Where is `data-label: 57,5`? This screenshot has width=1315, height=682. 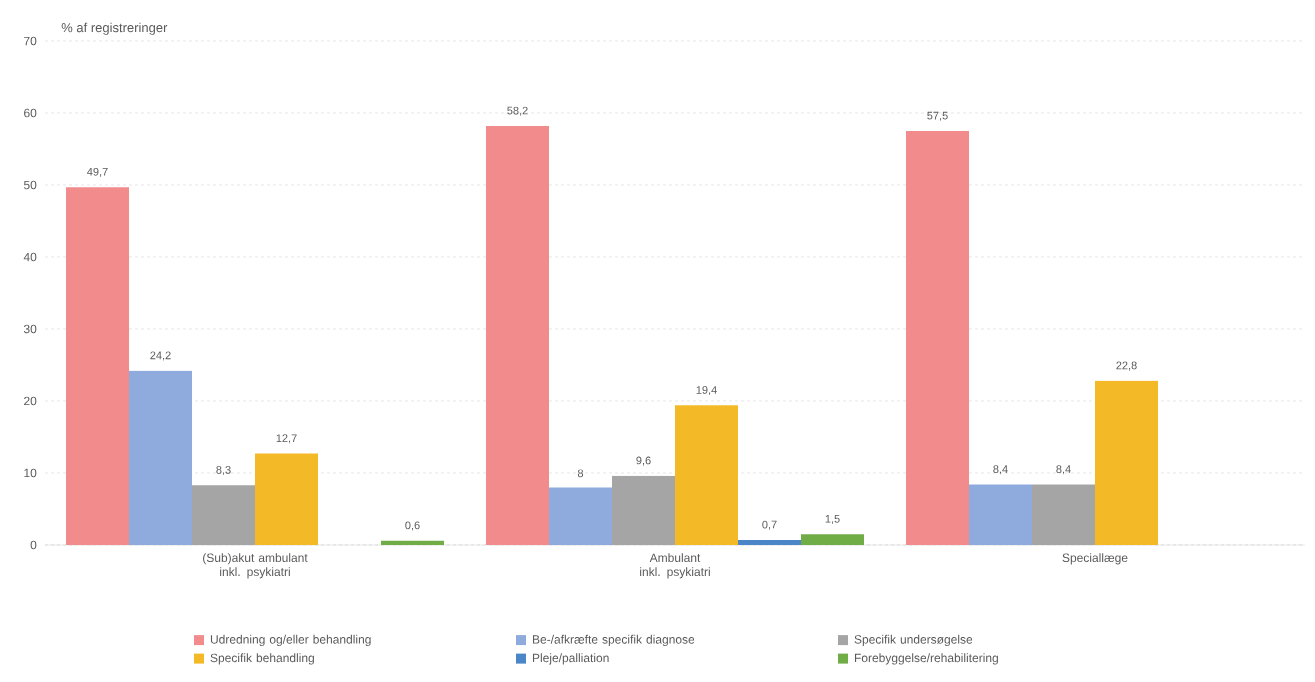 data-label: 57,5 is located at coordinates (937, 116).